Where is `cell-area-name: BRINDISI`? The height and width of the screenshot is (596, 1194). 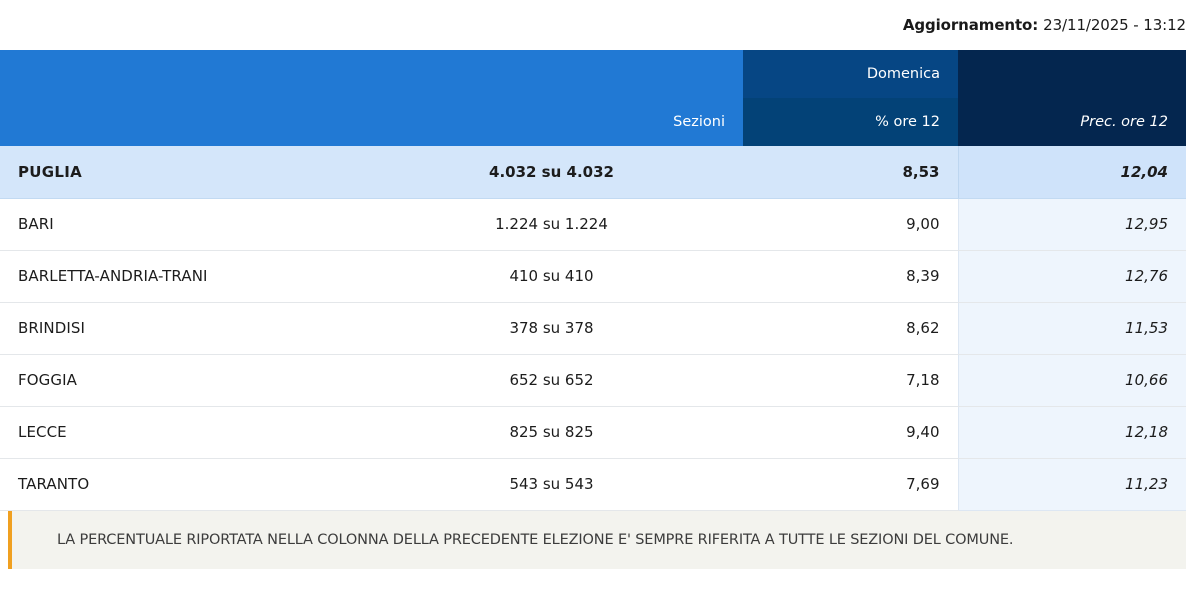 cell-area-name: BRINDISI is located at coordinates (180, 328).